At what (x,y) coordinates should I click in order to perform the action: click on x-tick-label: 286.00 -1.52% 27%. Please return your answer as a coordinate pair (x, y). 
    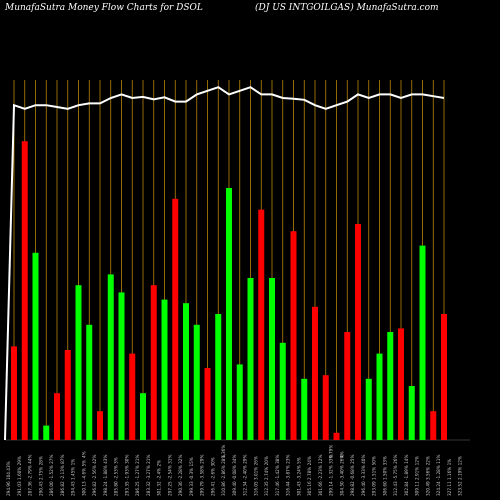
    Looking at the image, I should click on (51, 475).